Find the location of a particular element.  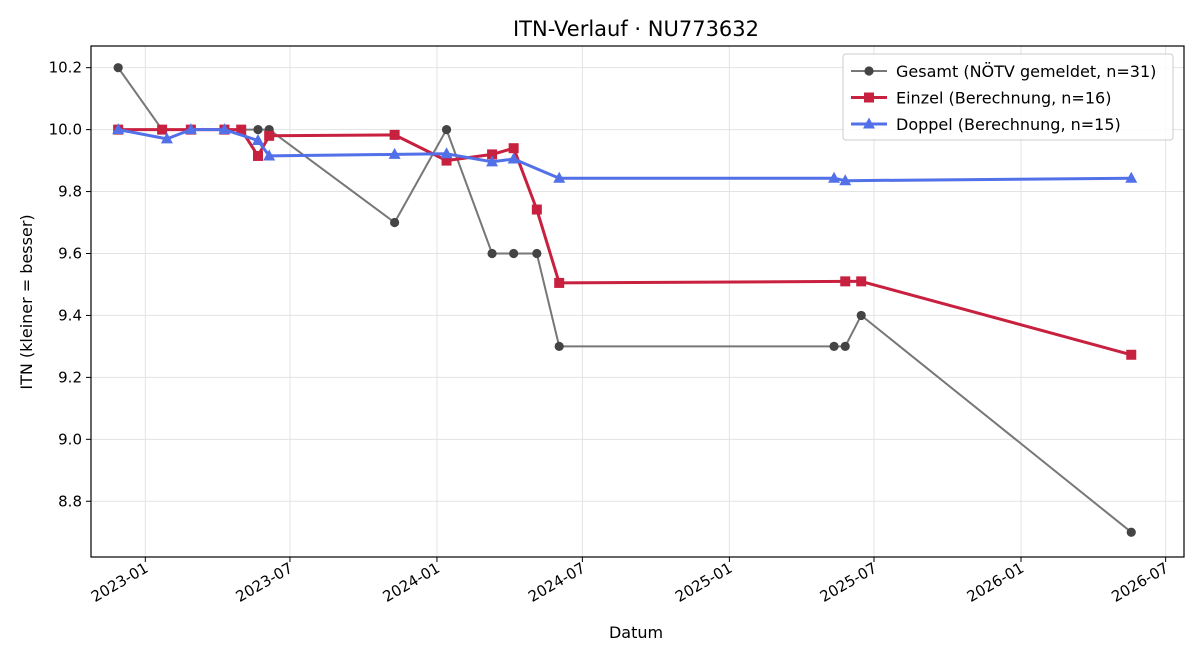

y-axis-label: ITN (kleiner = besser) is located at coordinates (26, 301).